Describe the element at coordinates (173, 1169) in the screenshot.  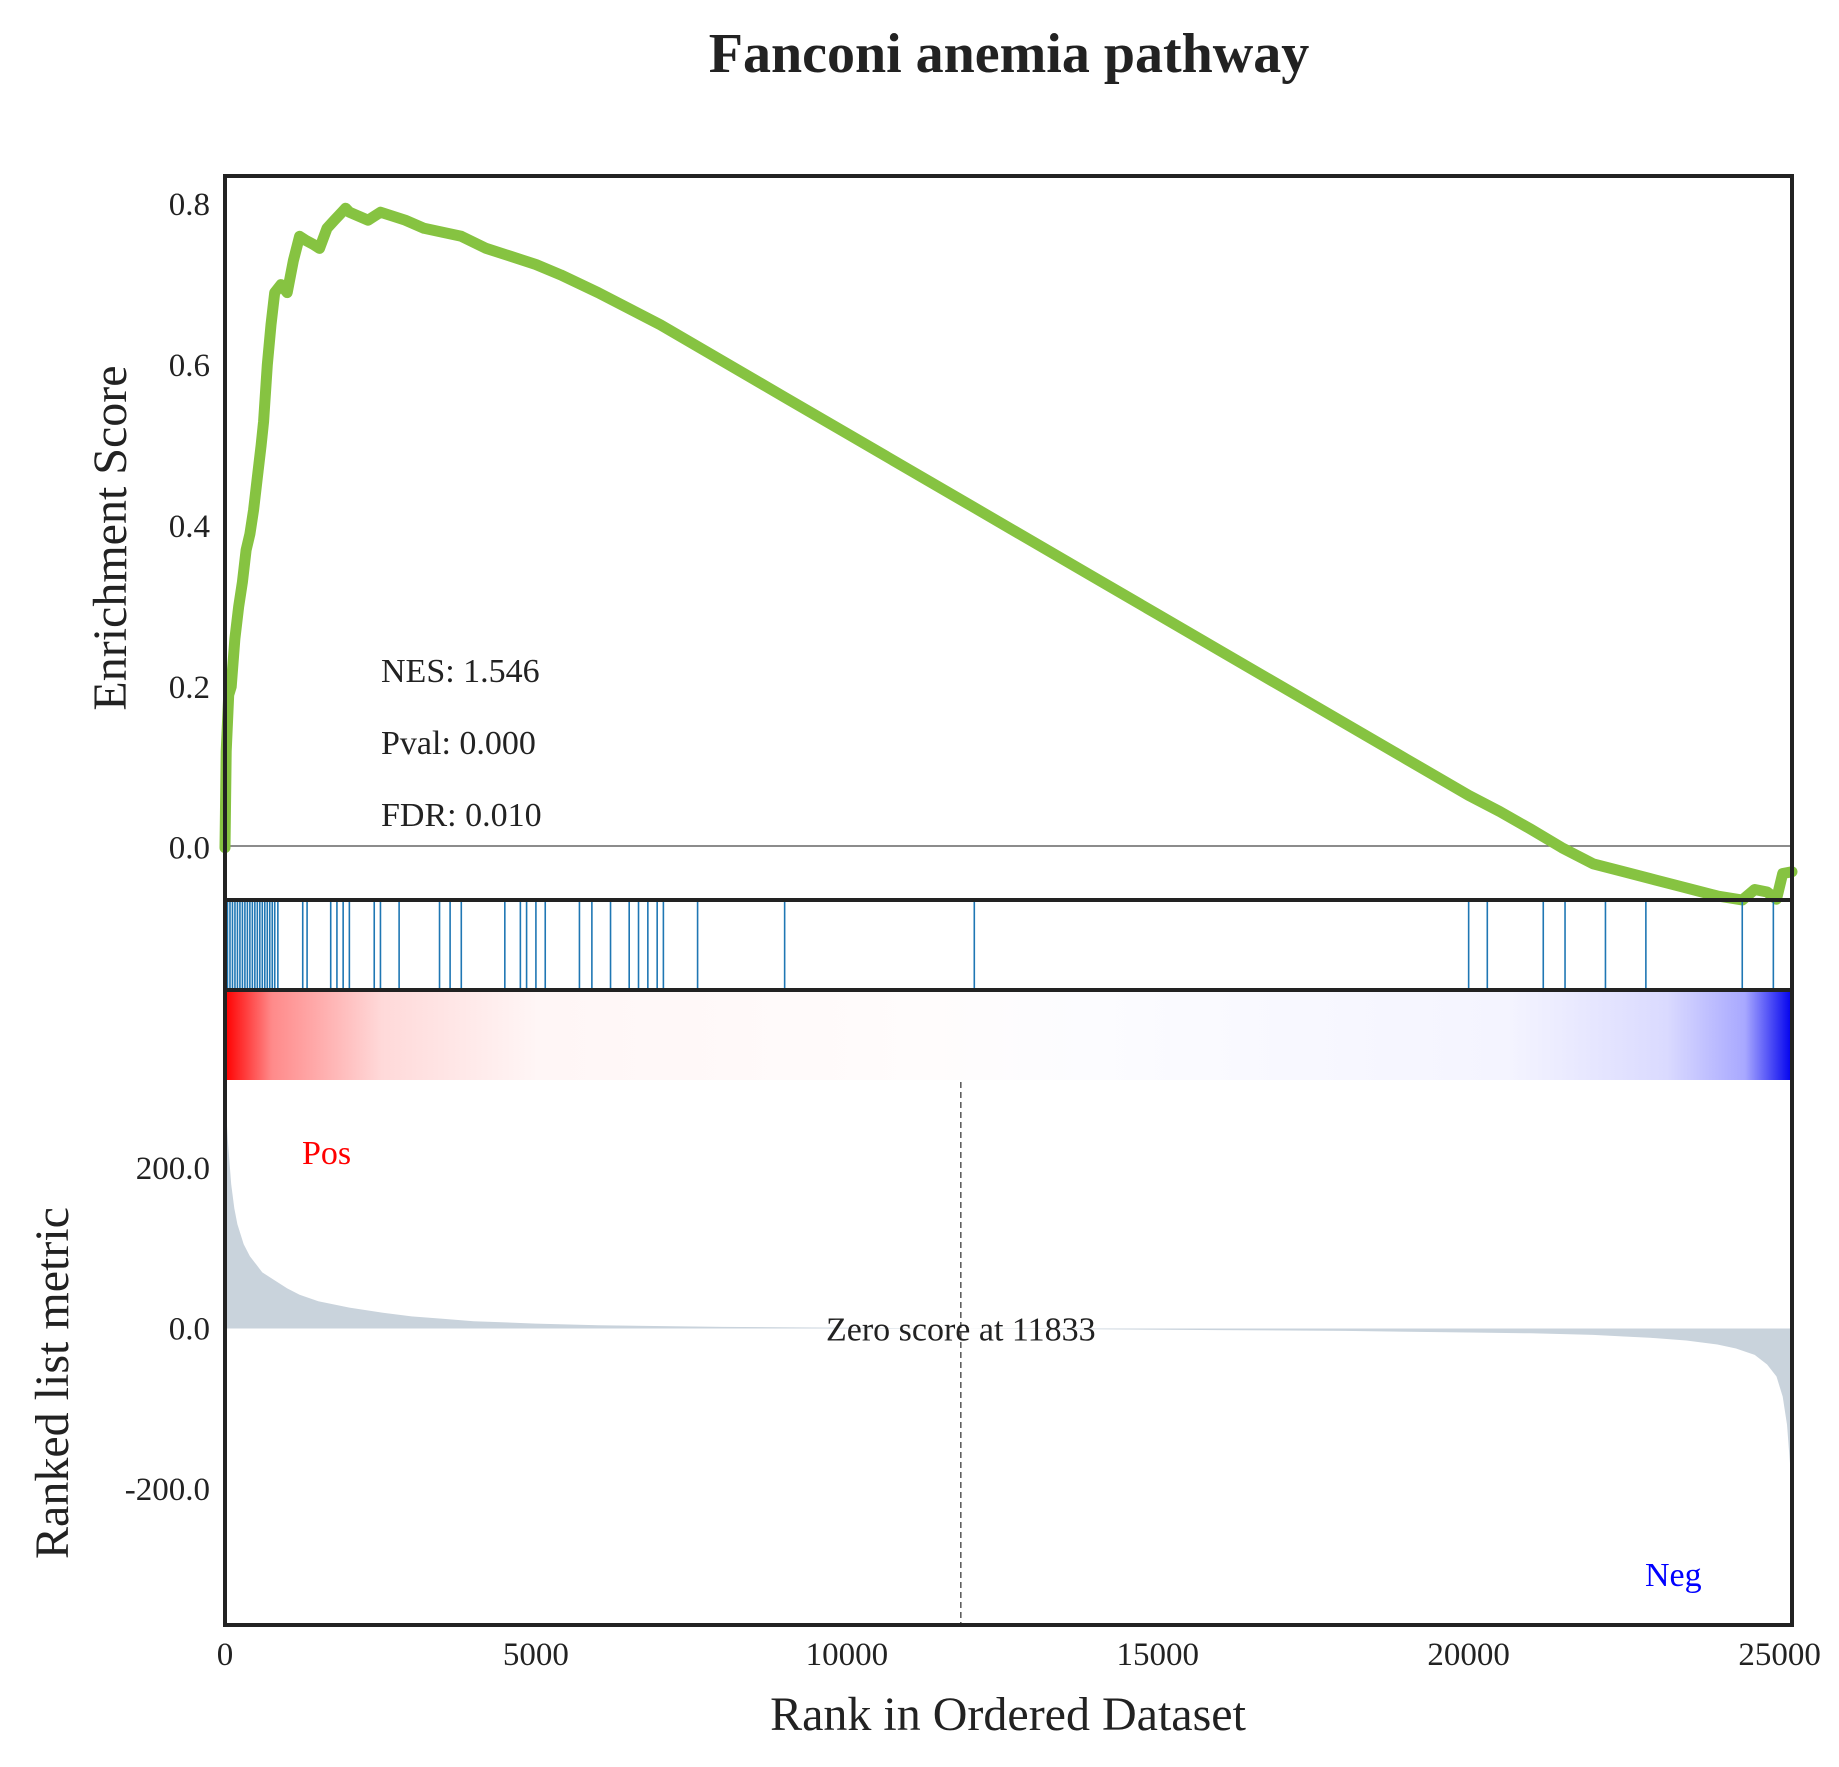
I see `metric-y-tick: 200.0` at that location.